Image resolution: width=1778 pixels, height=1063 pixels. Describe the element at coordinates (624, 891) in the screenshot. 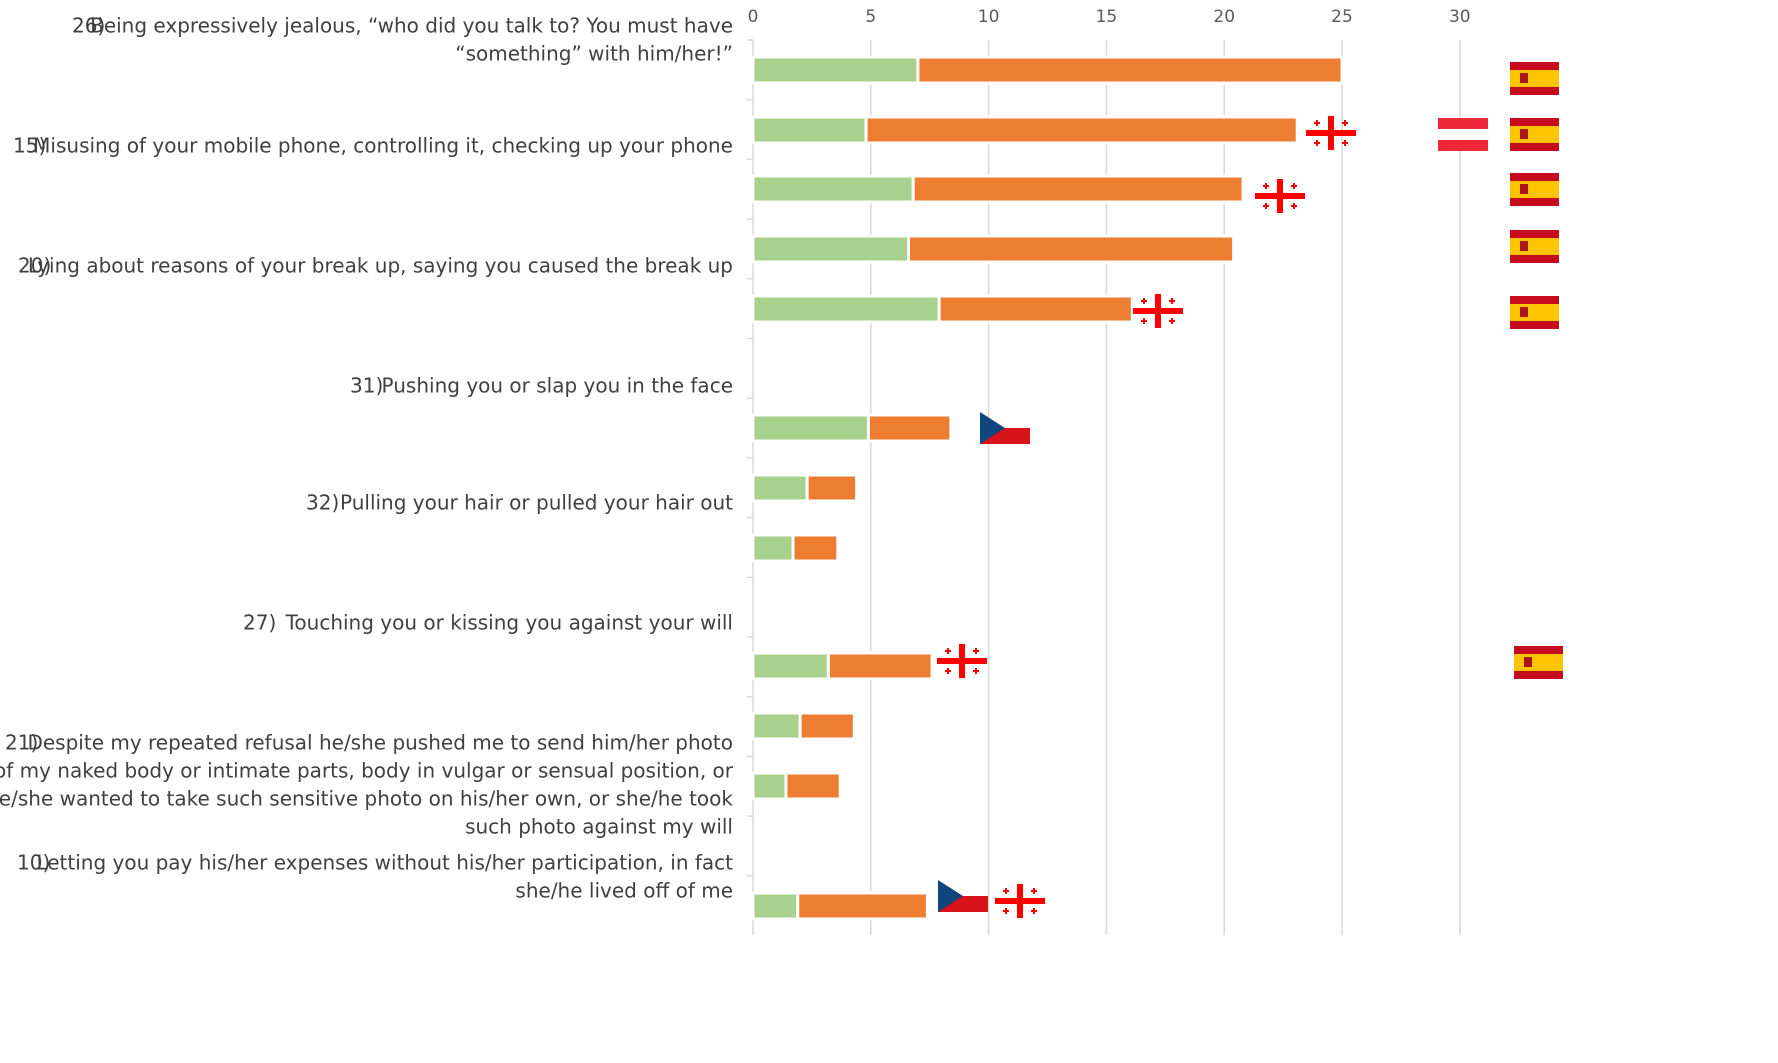

I see `label-text: she/he lived off of me` at that location.